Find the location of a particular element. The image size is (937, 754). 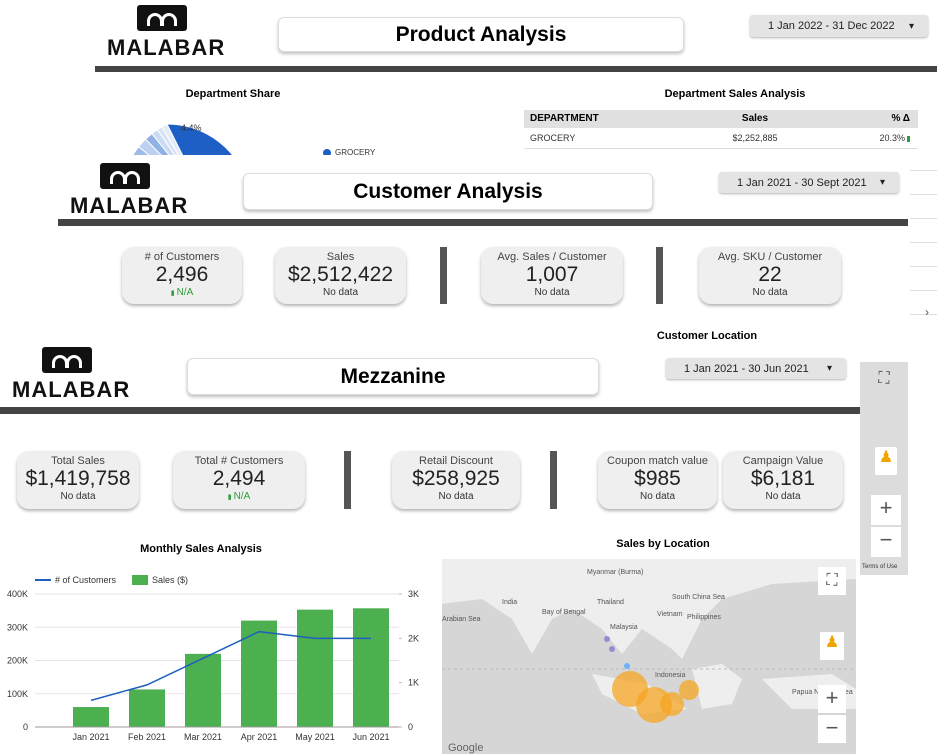

kpi-label: # of Customers is located at coordinates (182, 257).